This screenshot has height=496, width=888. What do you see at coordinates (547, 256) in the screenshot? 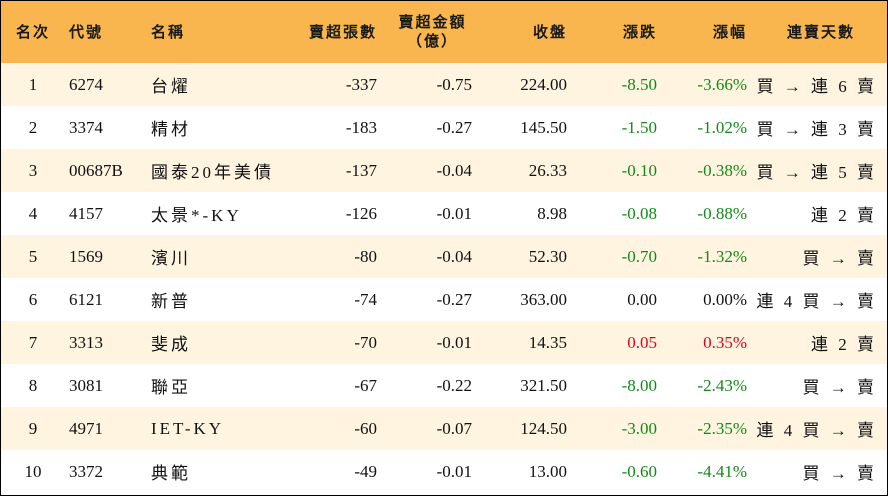
I see `close-price-cell: 52.30` at bounding box center [547, 256].